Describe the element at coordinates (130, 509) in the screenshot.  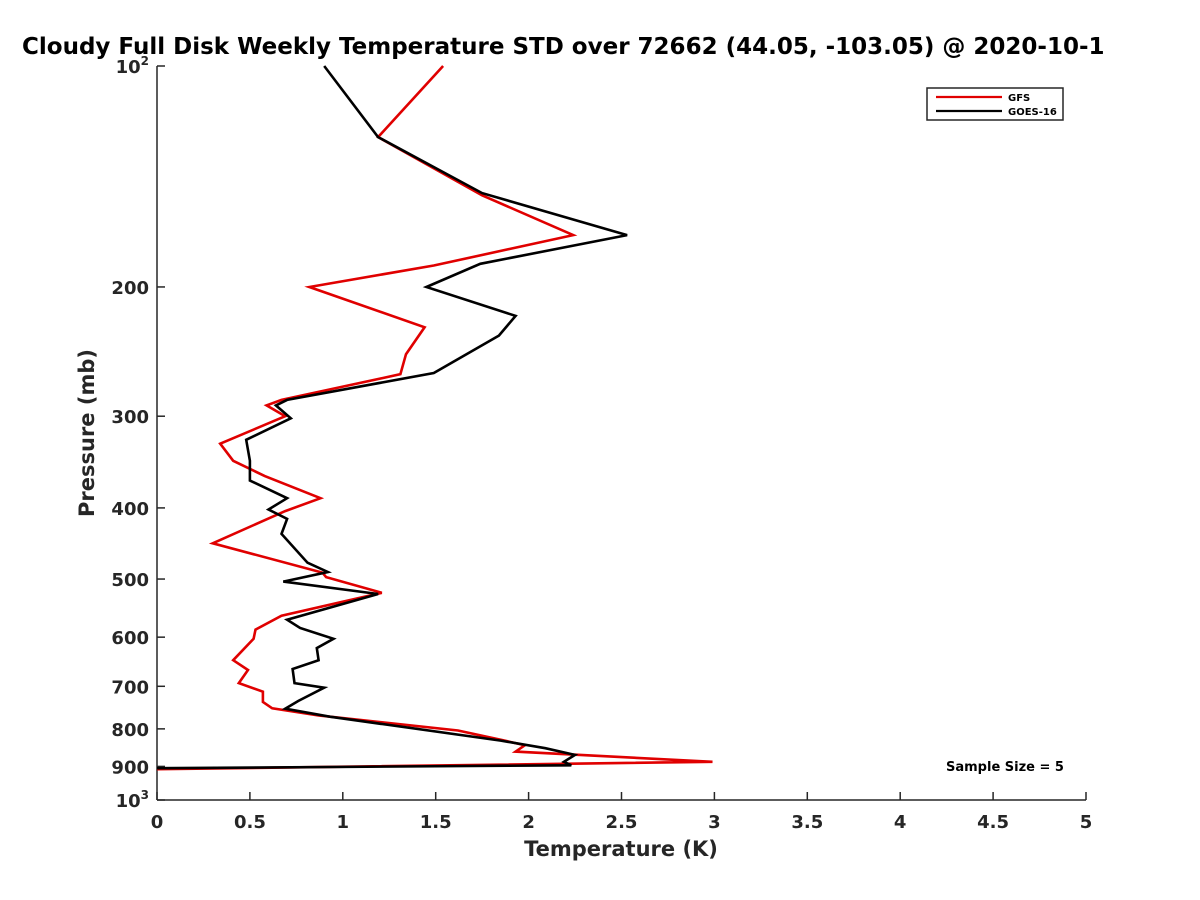
I see `y-tick-label: 400` at that location.